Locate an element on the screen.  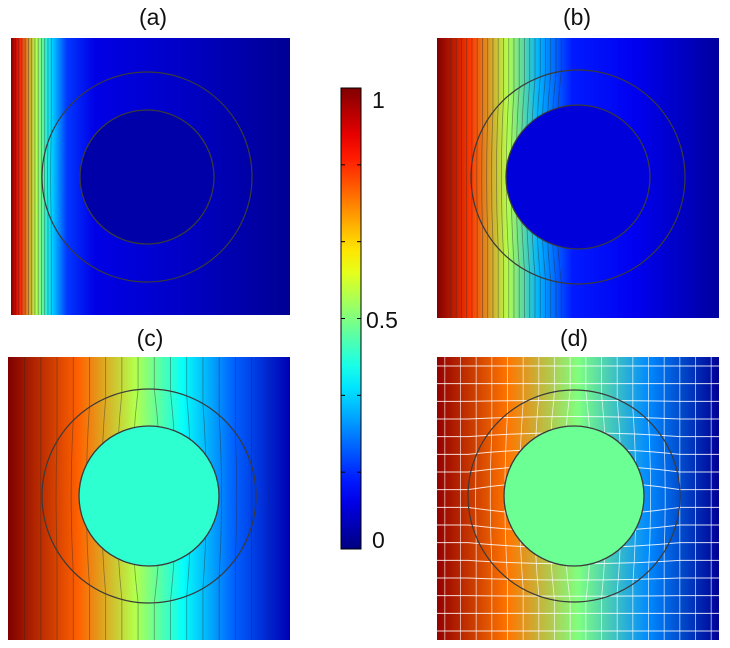
panel-label-c: (c) is located at coordinates (150, 338).